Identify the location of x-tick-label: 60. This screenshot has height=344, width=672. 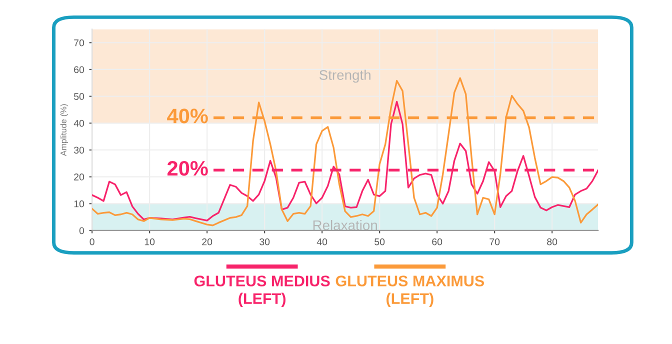
(437, 242).